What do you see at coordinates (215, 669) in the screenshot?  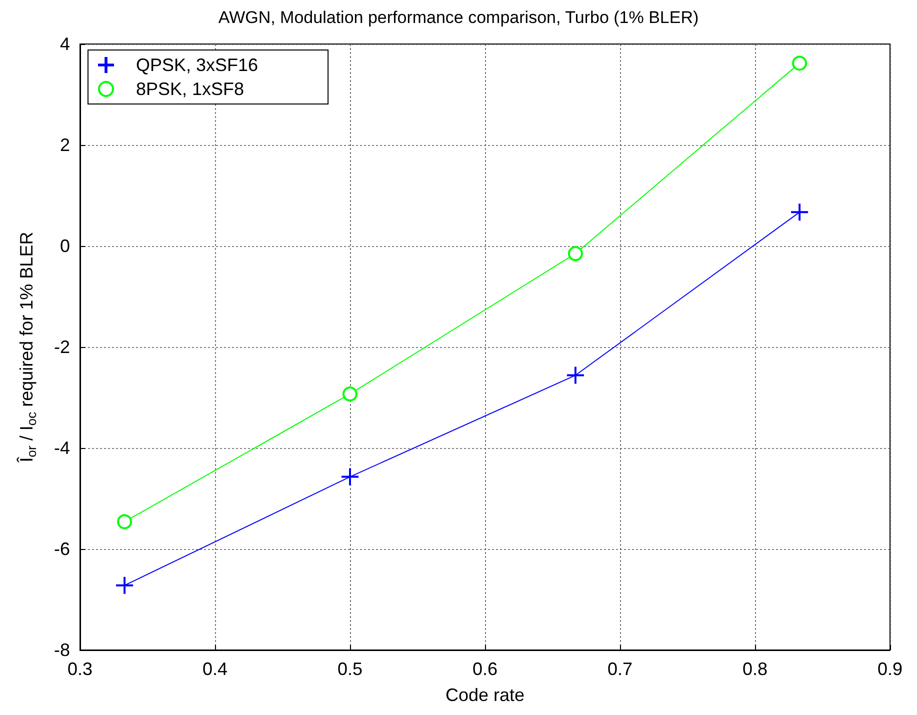 I see `x-tick-label: 0.4` at bounding box center [215, 669].